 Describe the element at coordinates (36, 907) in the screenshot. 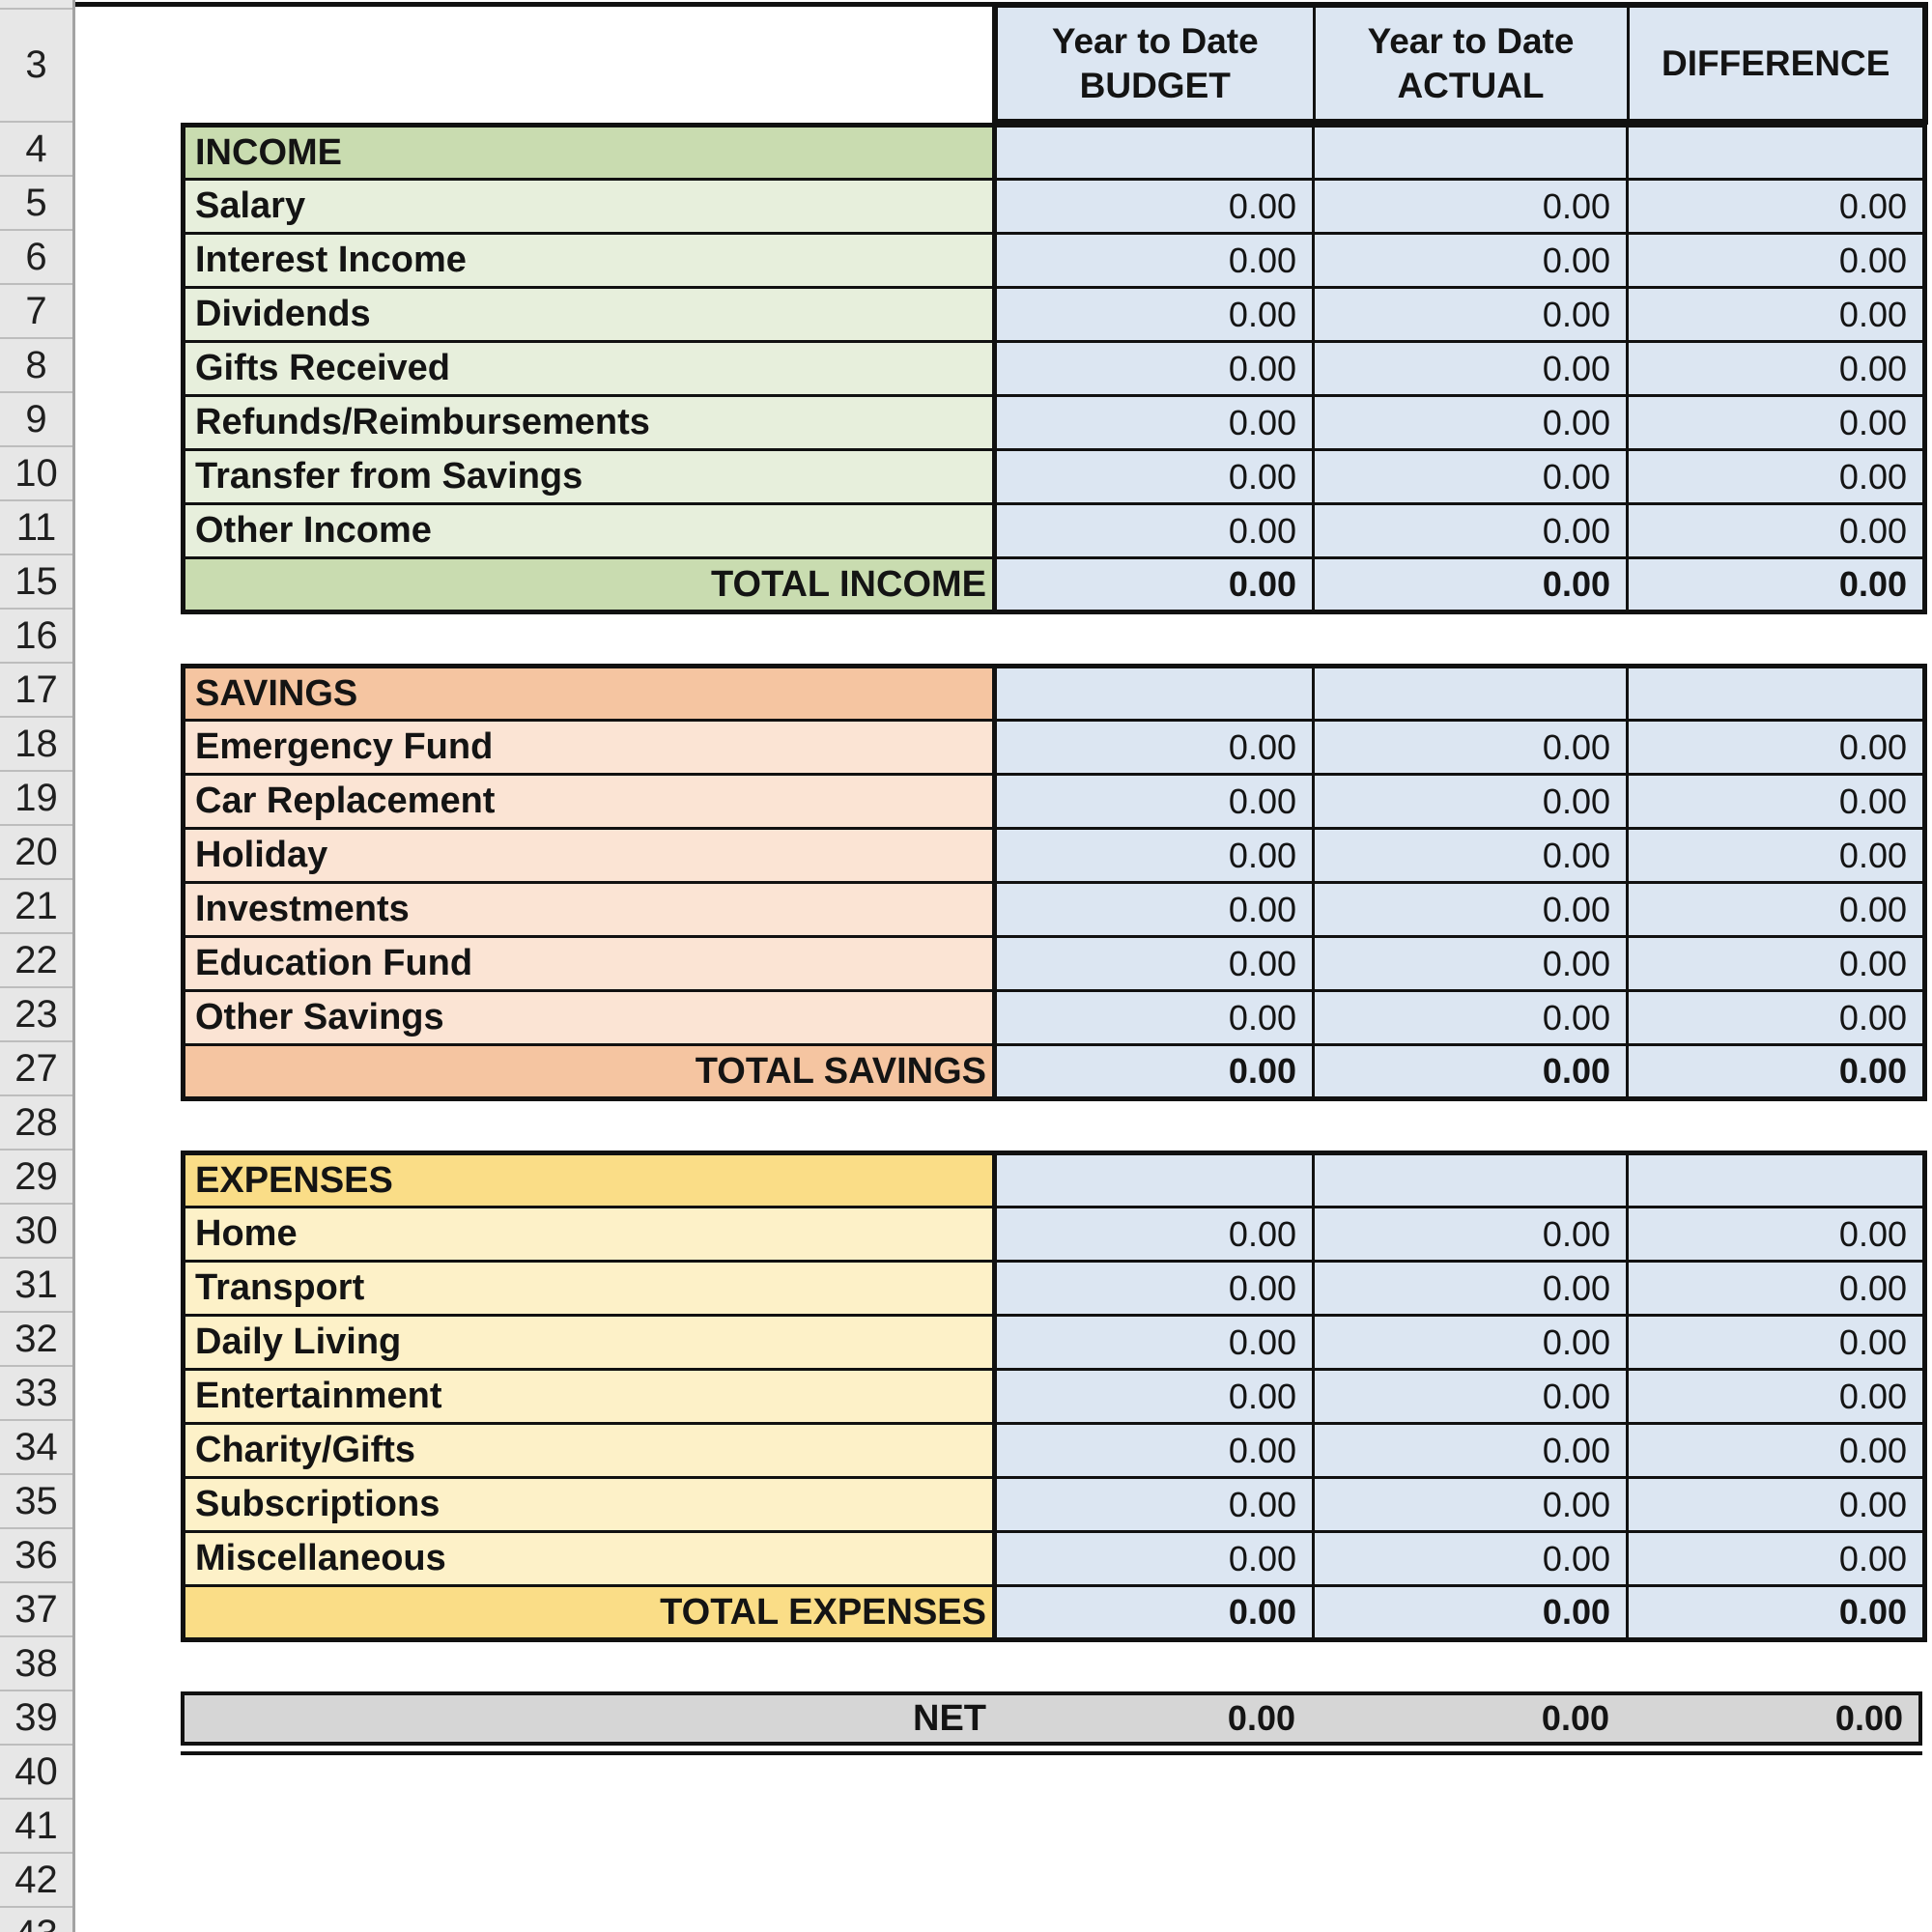

I see `row-header: 21` at that location.